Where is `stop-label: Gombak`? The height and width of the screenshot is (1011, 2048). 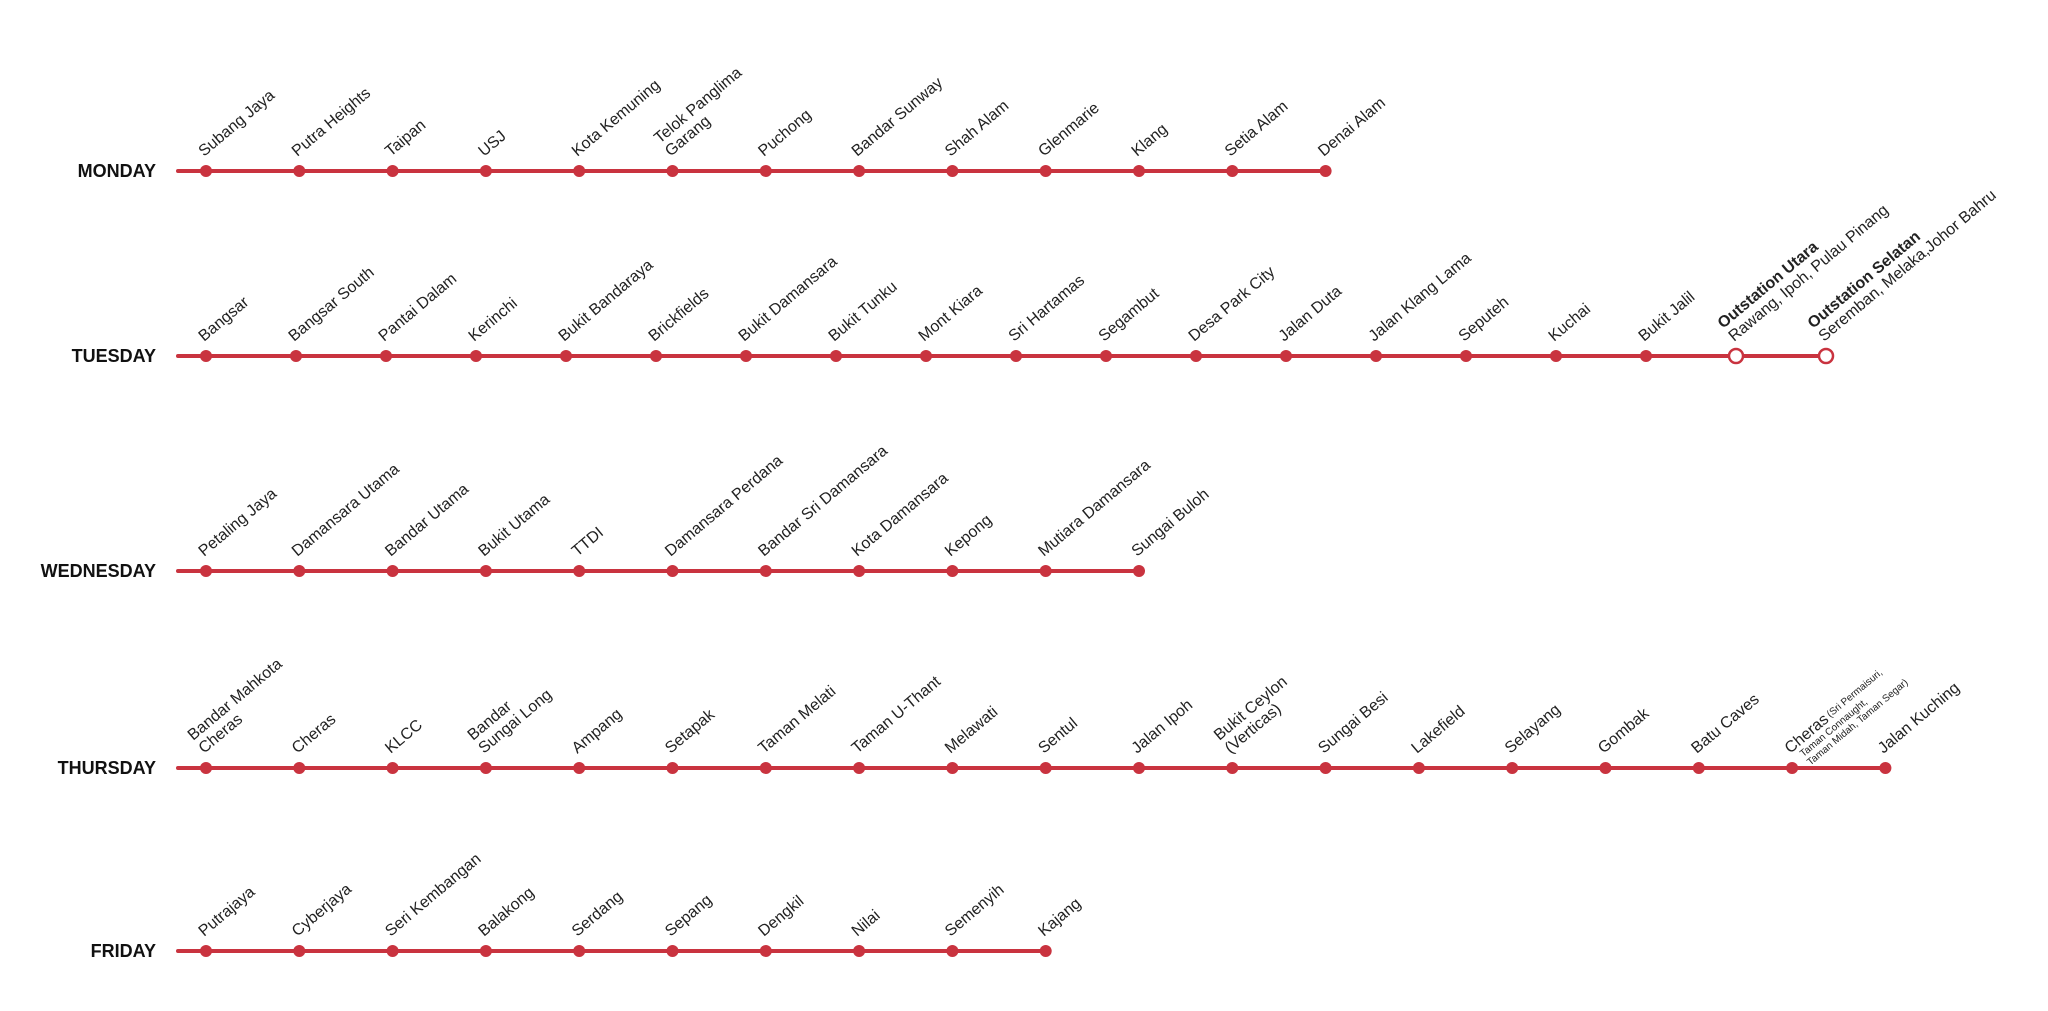 stop-label: Gombak is located at coordinates (1624, 731).